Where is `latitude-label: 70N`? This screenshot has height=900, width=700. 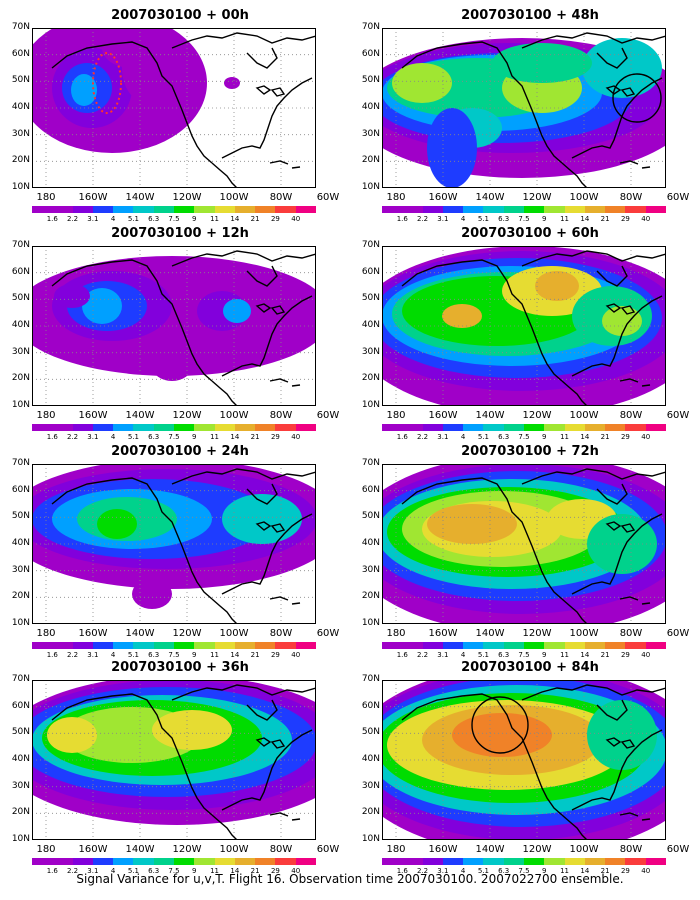 latitude-label: 70N is located at coordinates (370, 27).